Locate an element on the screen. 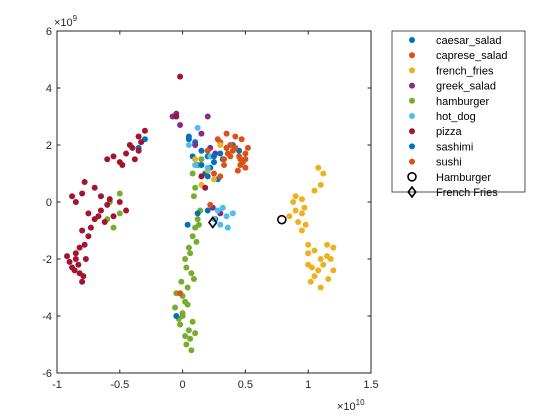 The height and width of the screenshot is (420, 560). y-tick-label: 4 is located at coordinates (49, 89).